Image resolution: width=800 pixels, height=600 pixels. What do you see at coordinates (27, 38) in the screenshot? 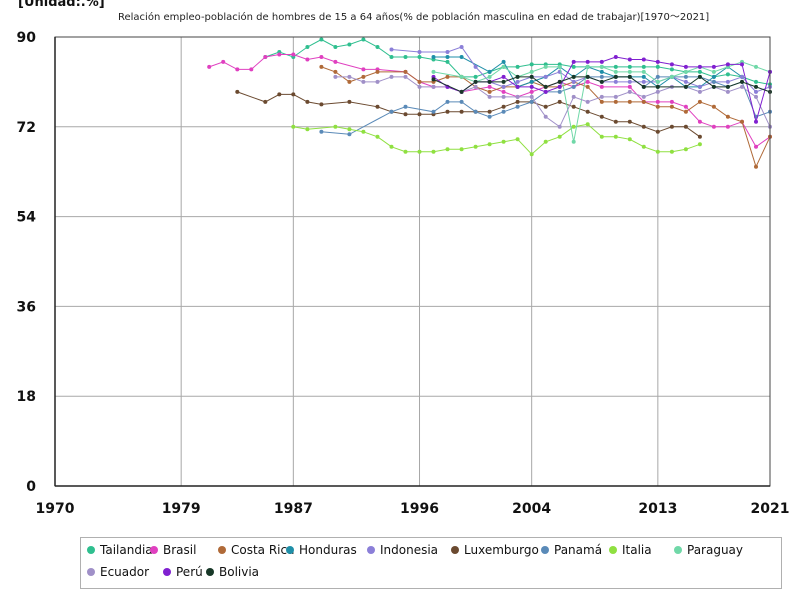
I see `y-tick-label: 90` at bounding box center [27, 38].